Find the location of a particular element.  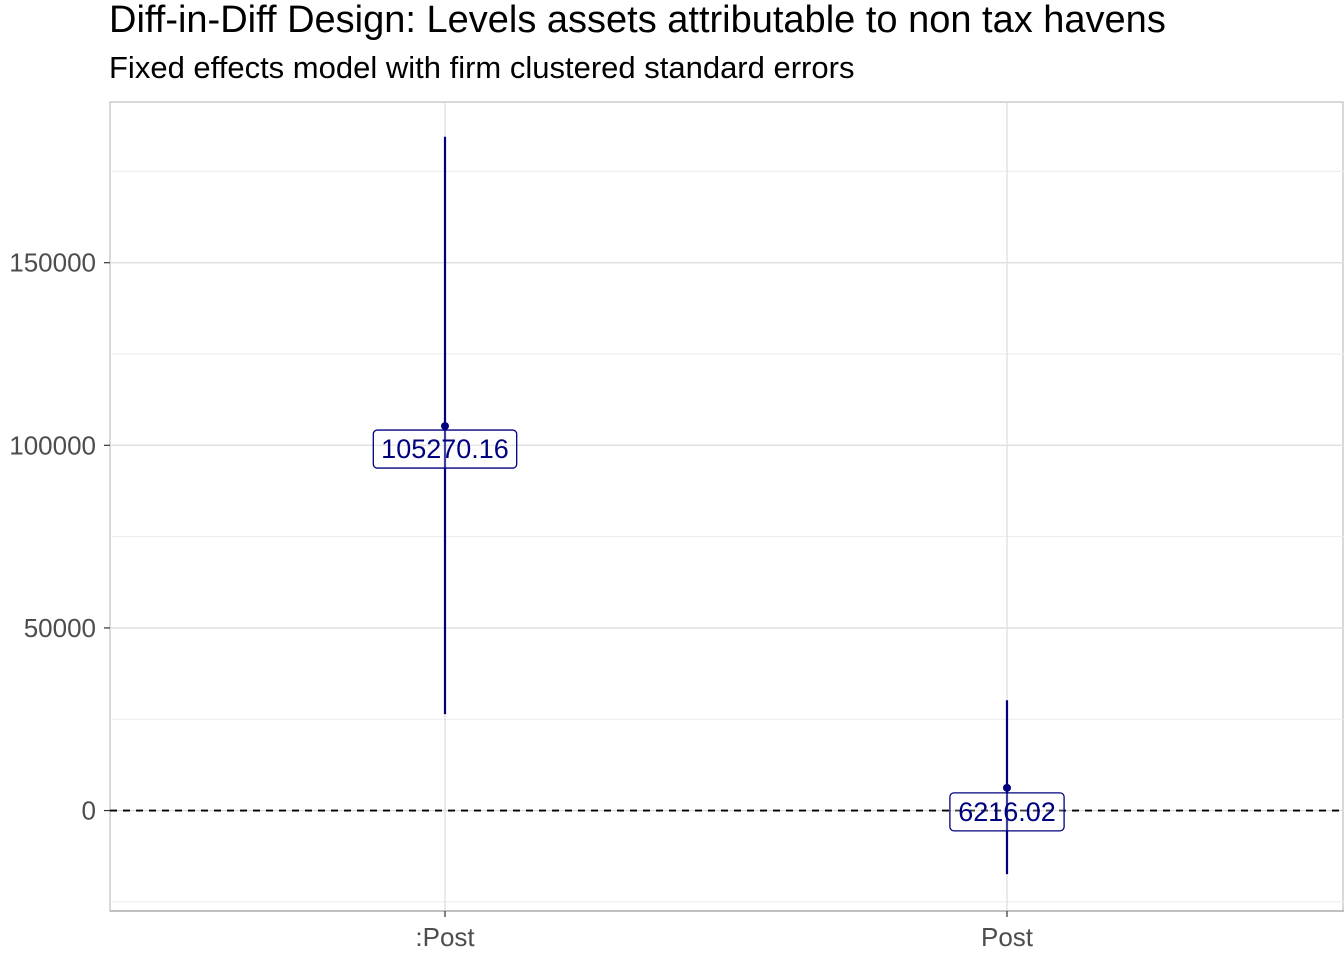

data-label: 105270.16 is located at coordinates (445, 449).